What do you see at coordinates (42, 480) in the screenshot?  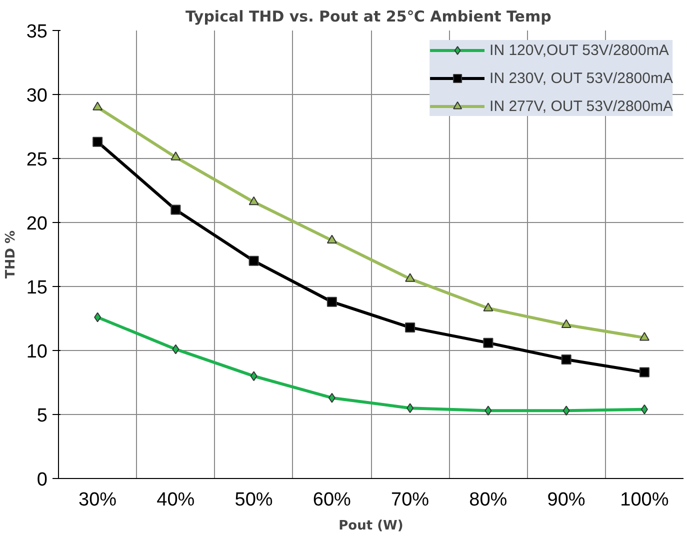 I see `y-tick-label: 0` at bounding box center [42, 480].